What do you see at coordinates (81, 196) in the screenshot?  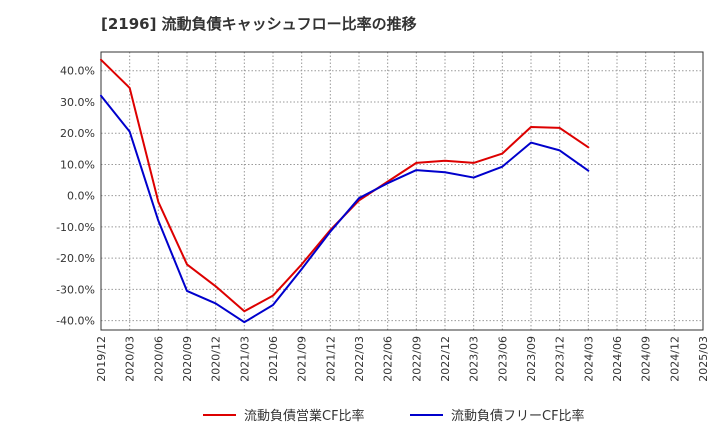 I see `y-tick-label: 0.0%` at bounding box center [81, 196].